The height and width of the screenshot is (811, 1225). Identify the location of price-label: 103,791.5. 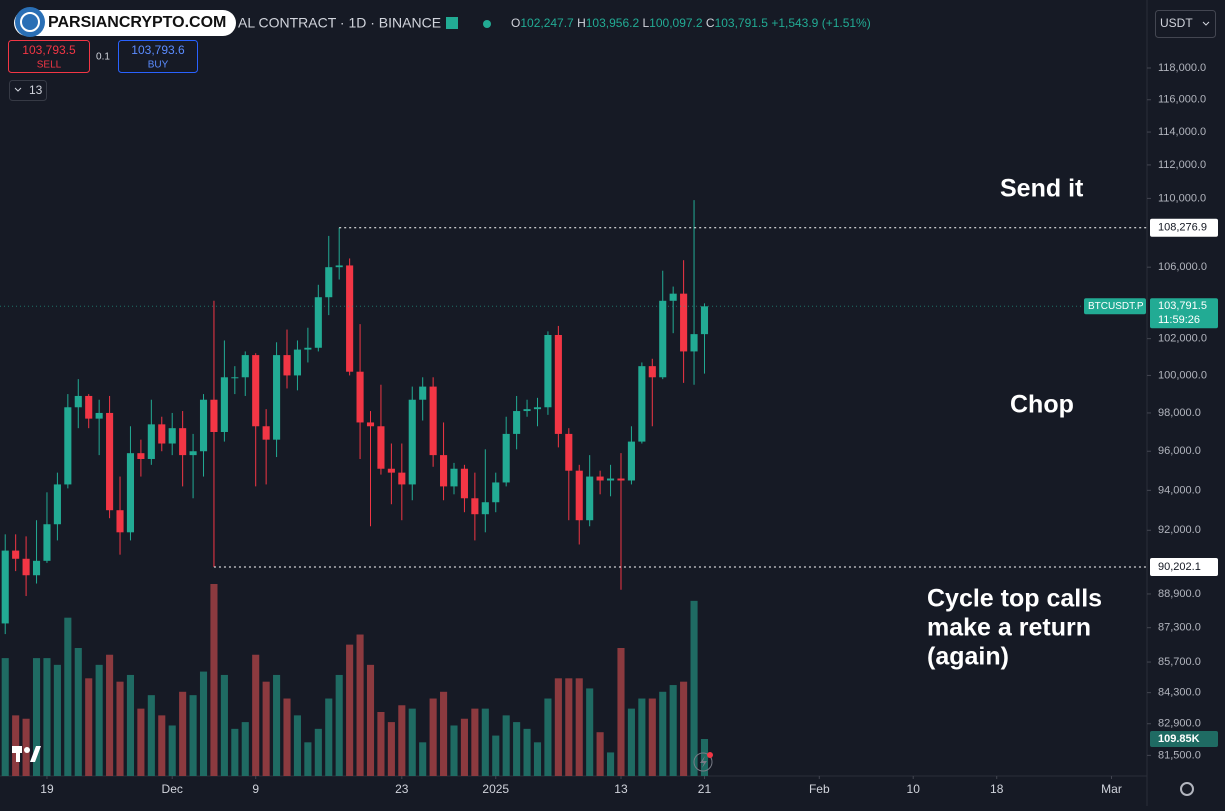
(1182, 306).